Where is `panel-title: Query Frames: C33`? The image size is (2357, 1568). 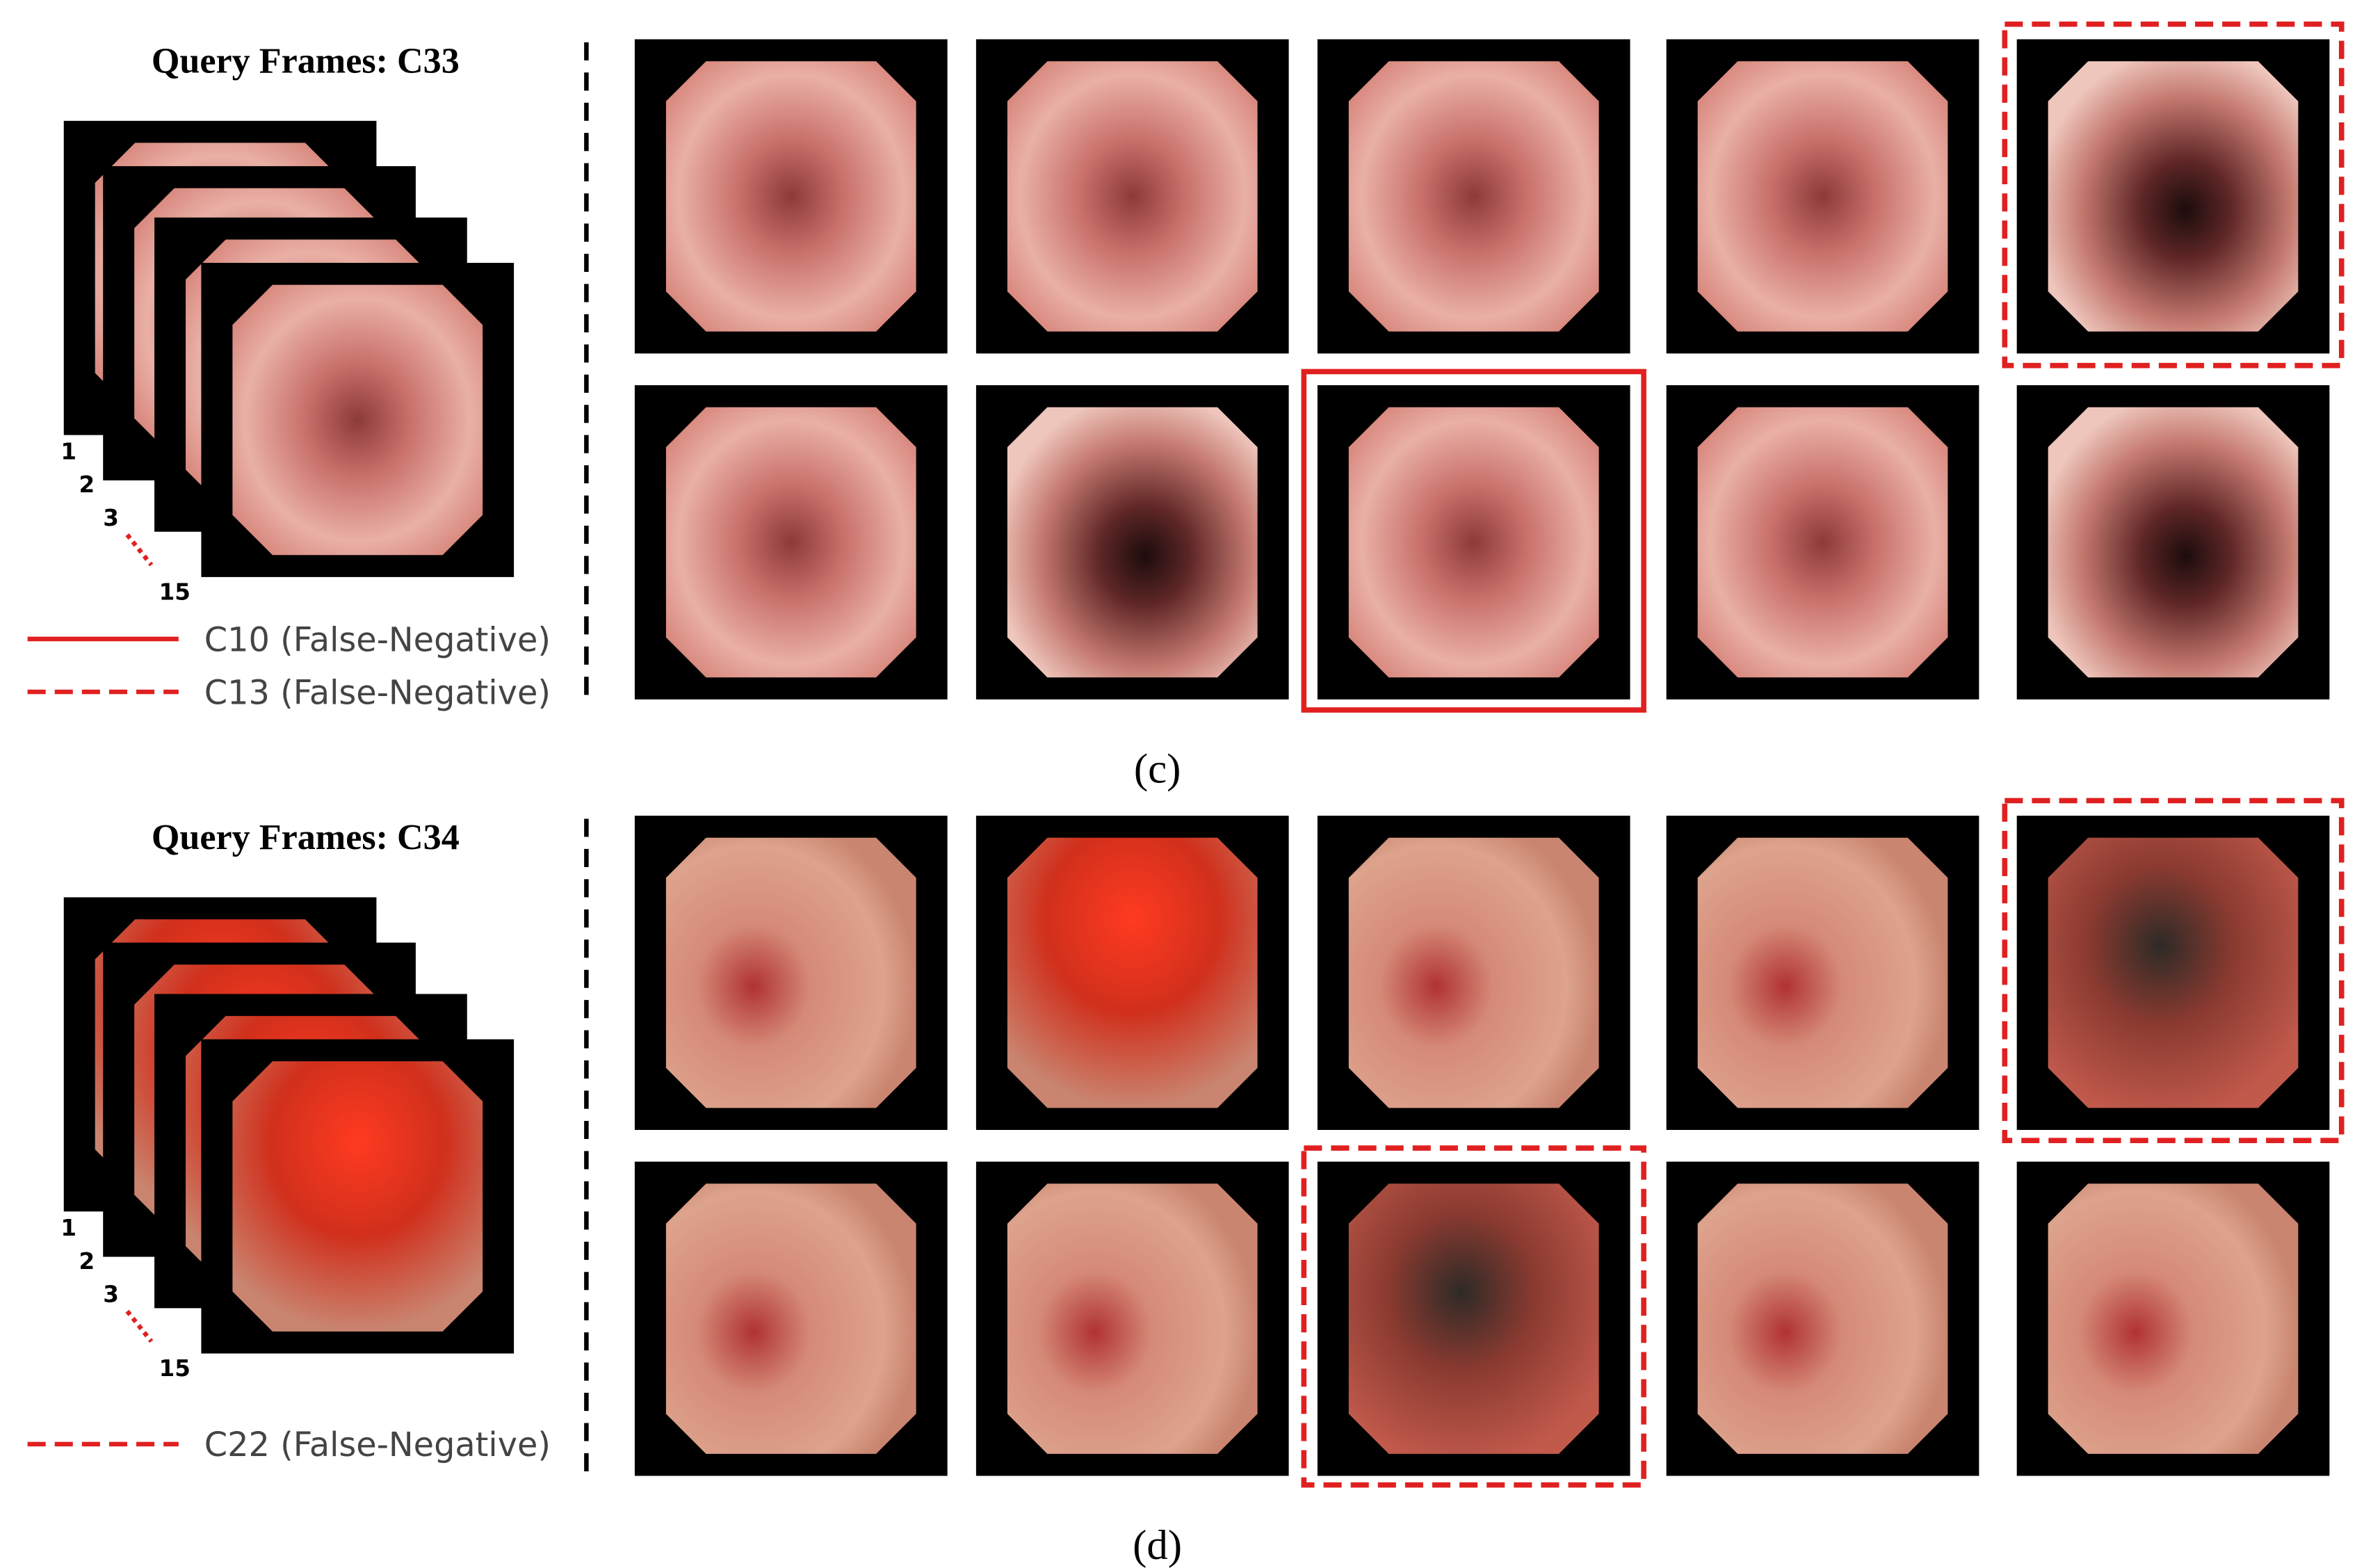 panel-title: Query Frames: C33 is located at coordinates (306, 61).